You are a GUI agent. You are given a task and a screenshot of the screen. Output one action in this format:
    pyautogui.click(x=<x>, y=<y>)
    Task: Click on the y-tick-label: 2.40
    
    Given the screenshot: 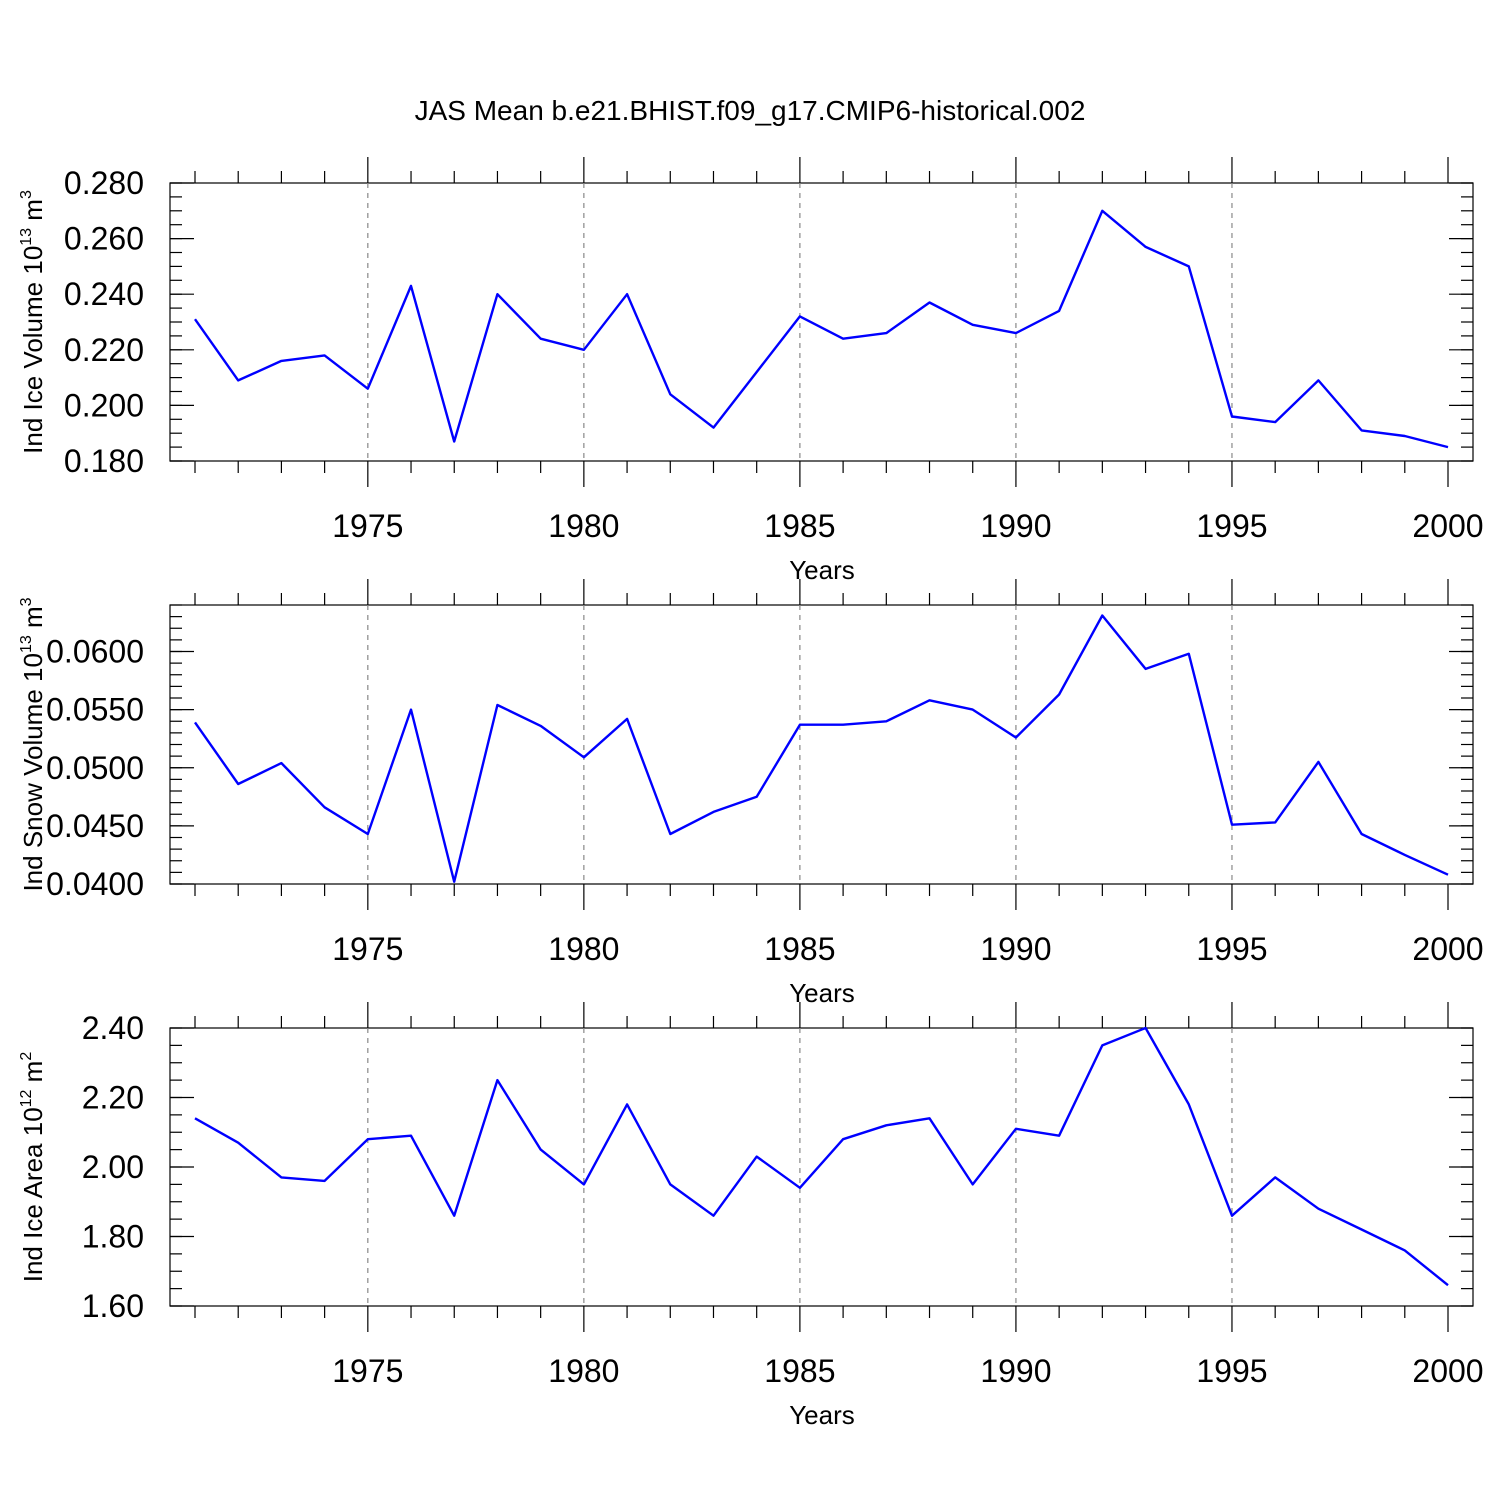 What is the action you would take?
    pyautogui.click(x=113, y=1028)
    